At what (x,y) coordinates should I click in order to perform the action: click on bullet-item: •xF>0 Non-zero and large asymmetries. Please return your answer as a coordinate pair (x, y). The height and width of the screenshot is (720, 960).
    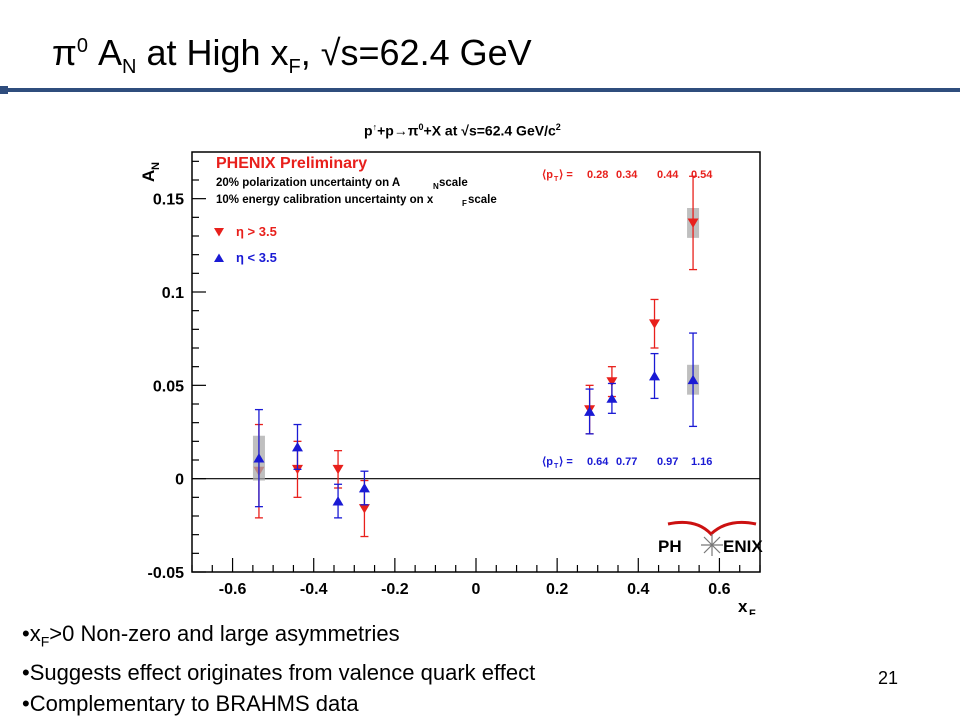
    Looking at the image, I should click on (211, 635).